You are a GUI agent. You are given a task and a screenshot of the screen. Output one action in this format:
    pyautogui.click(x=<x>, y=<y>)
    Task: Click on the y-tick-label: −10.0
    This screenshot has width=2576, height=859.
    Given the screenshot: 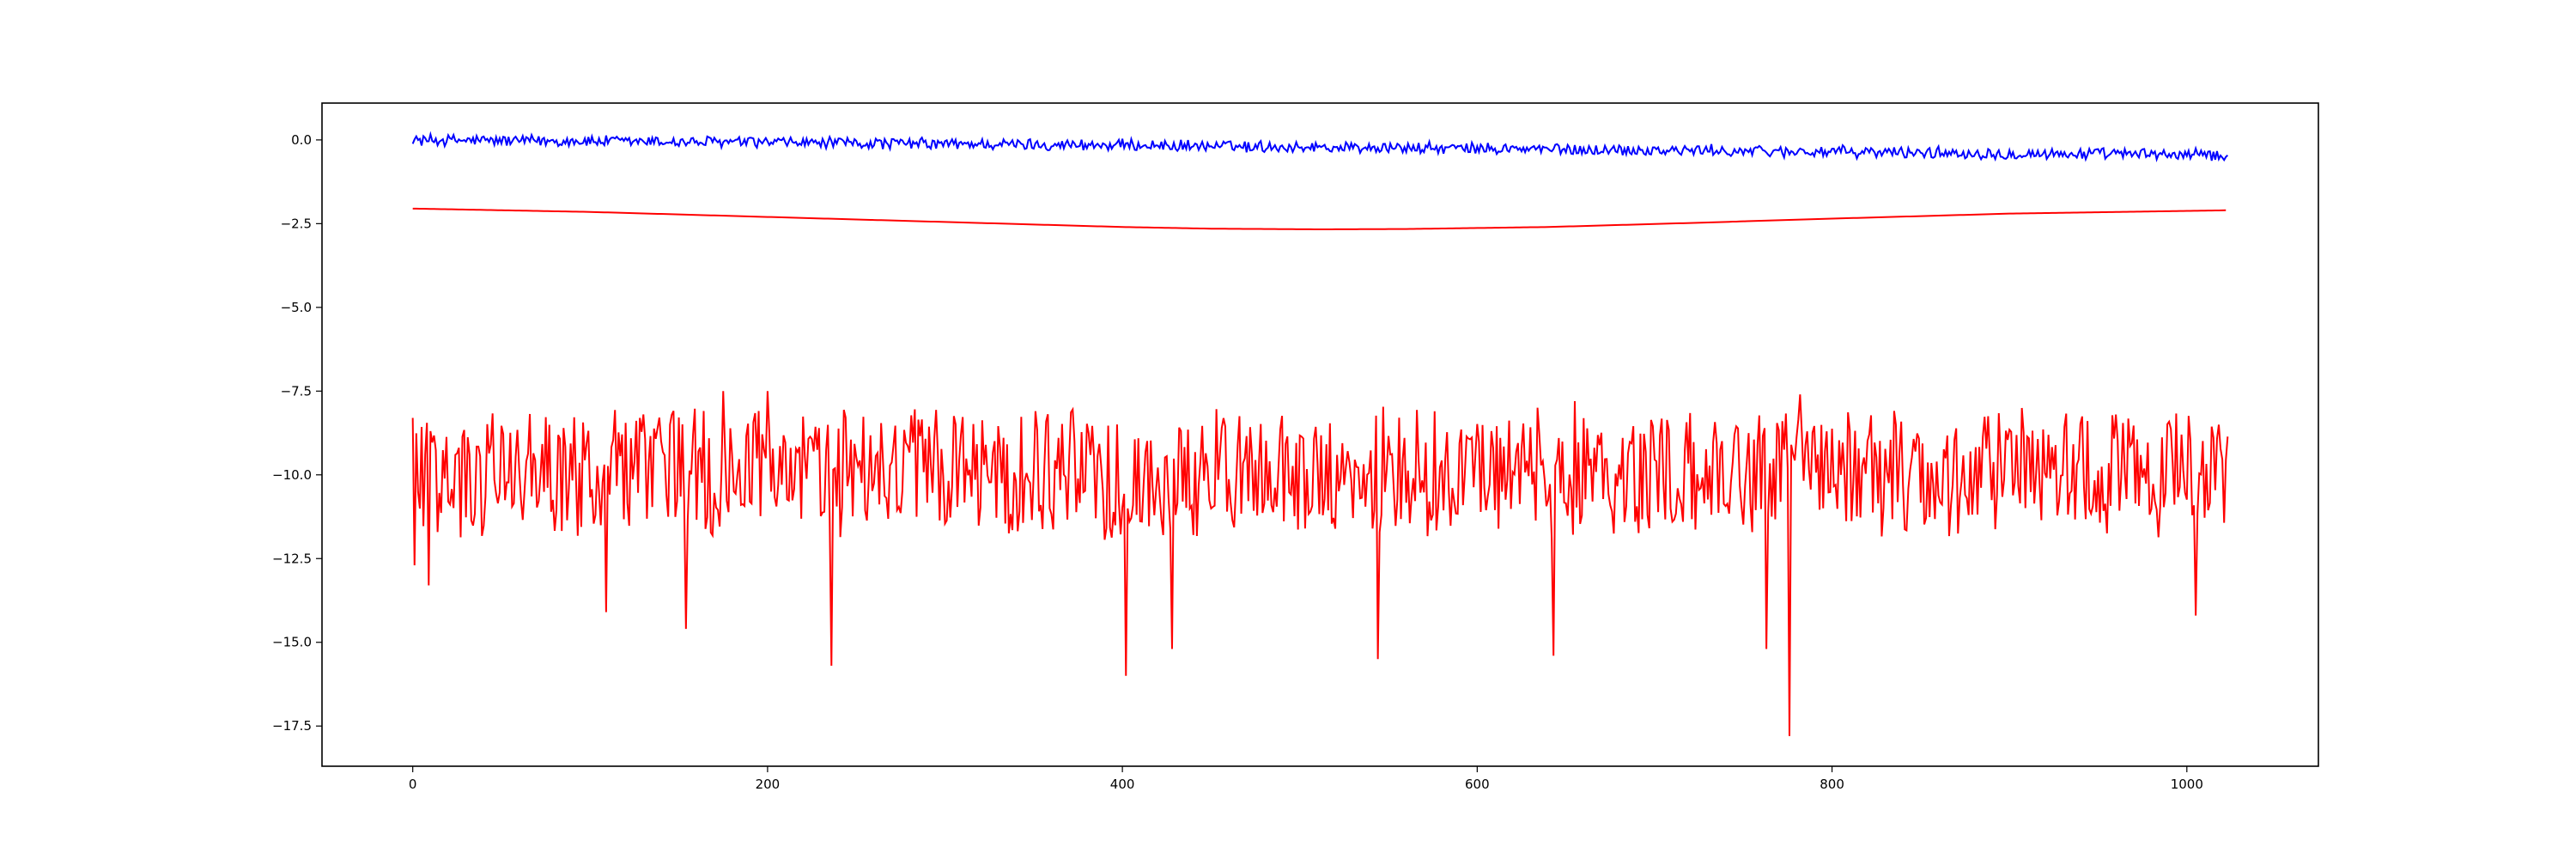 What is the action you would take?
    pyautogui.click(x=292, y=475)
    